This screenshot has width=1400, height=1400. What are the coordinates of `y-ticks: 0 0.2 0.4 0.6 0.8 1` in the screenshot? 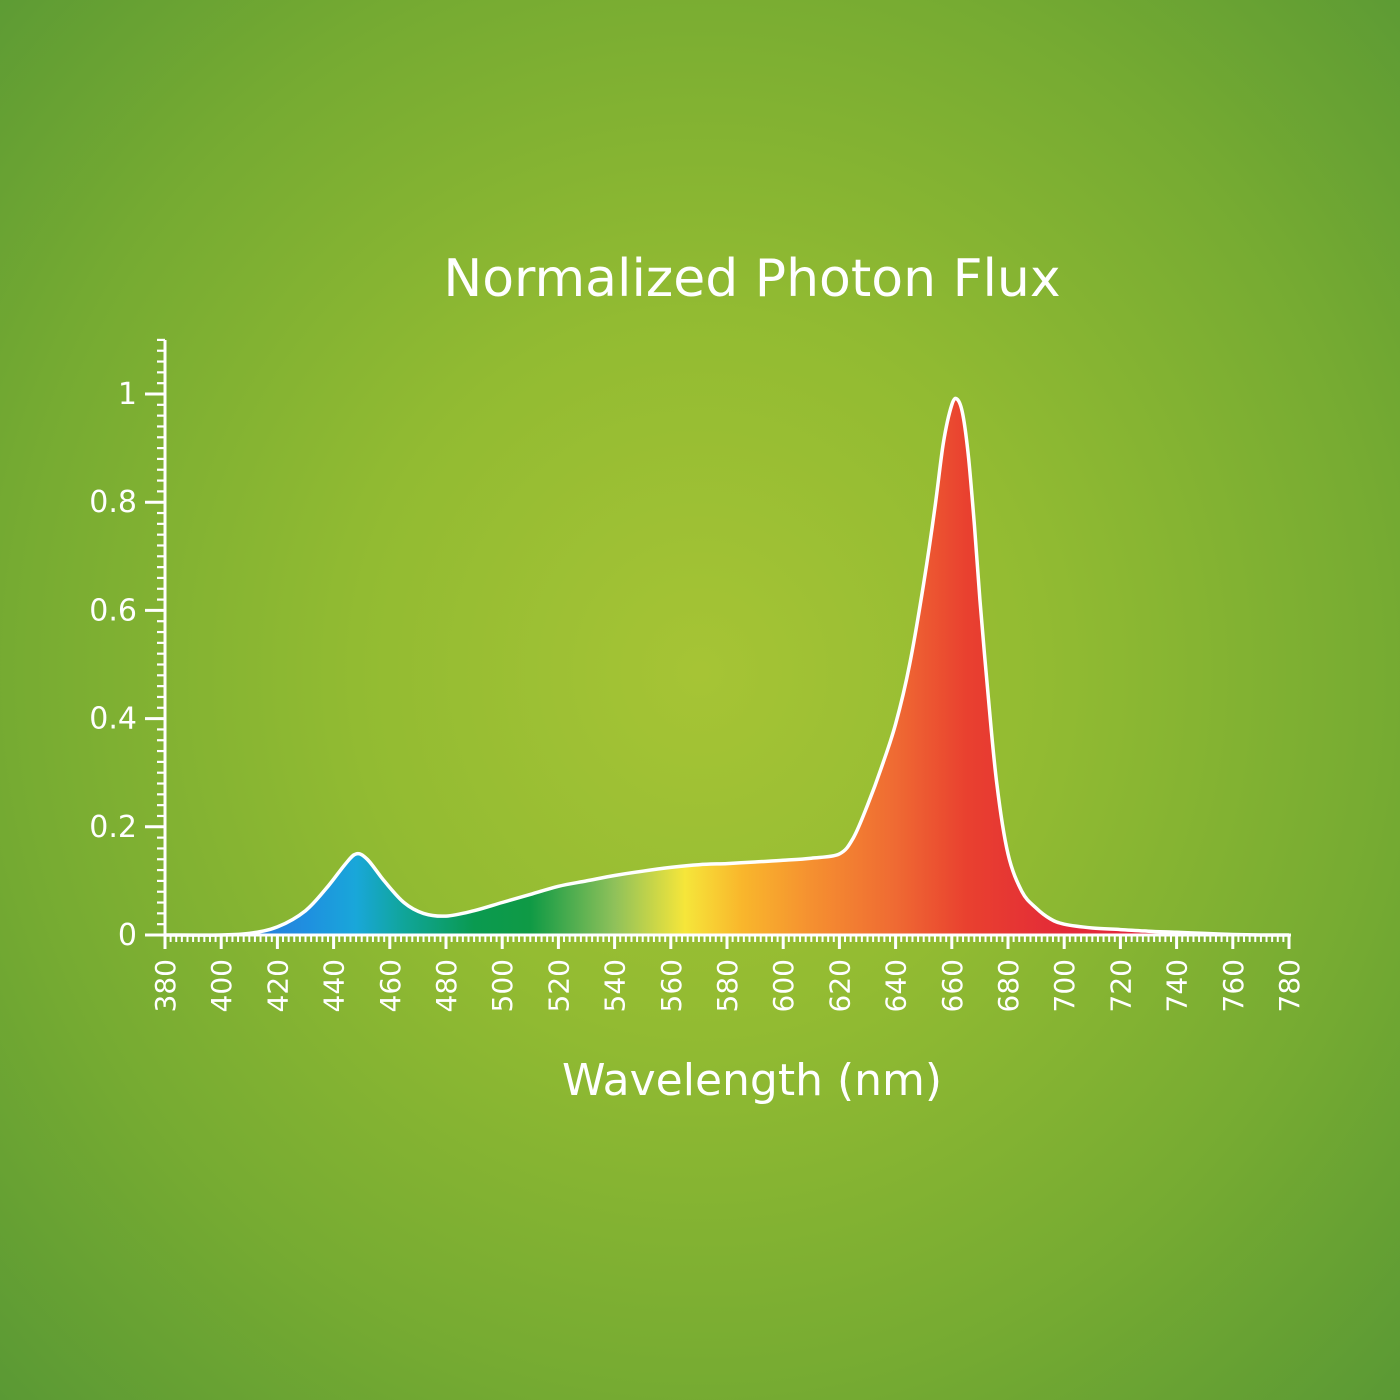 It's located at (127, 645).